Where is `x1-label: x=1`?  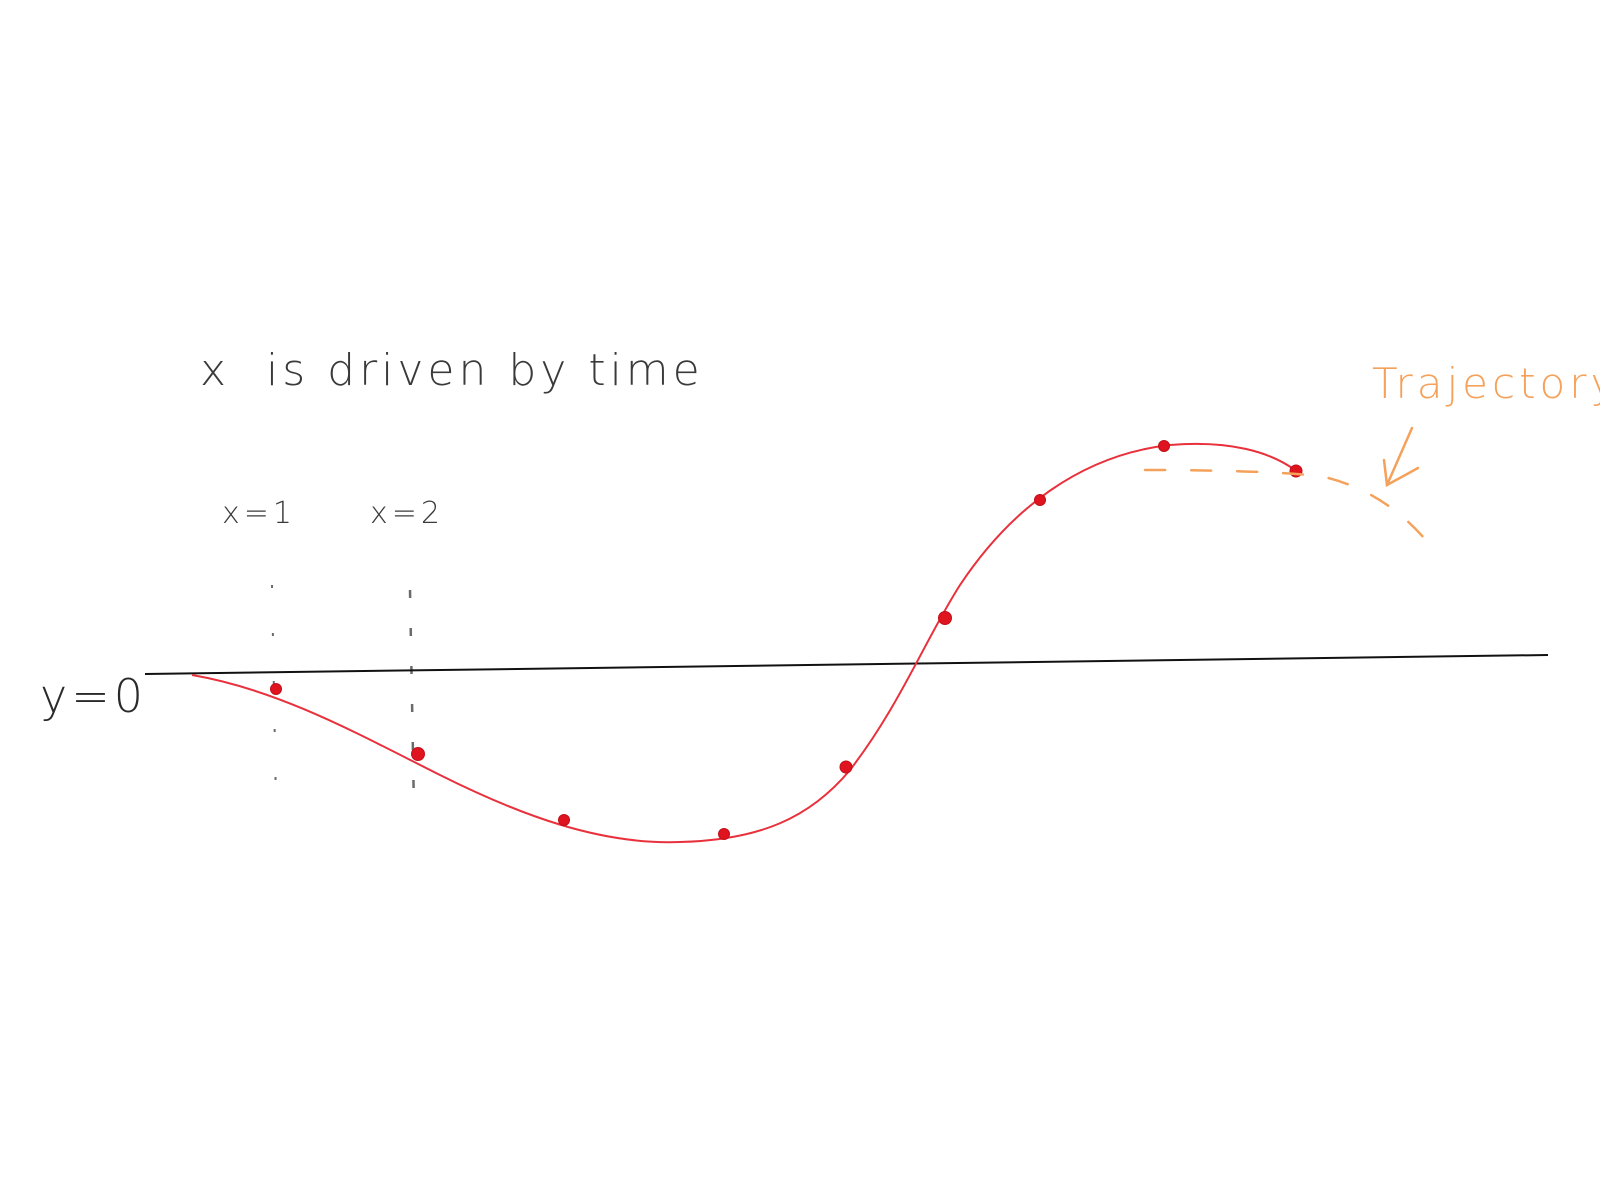 x1-label: x=1 is located at coordinates (259, 513).